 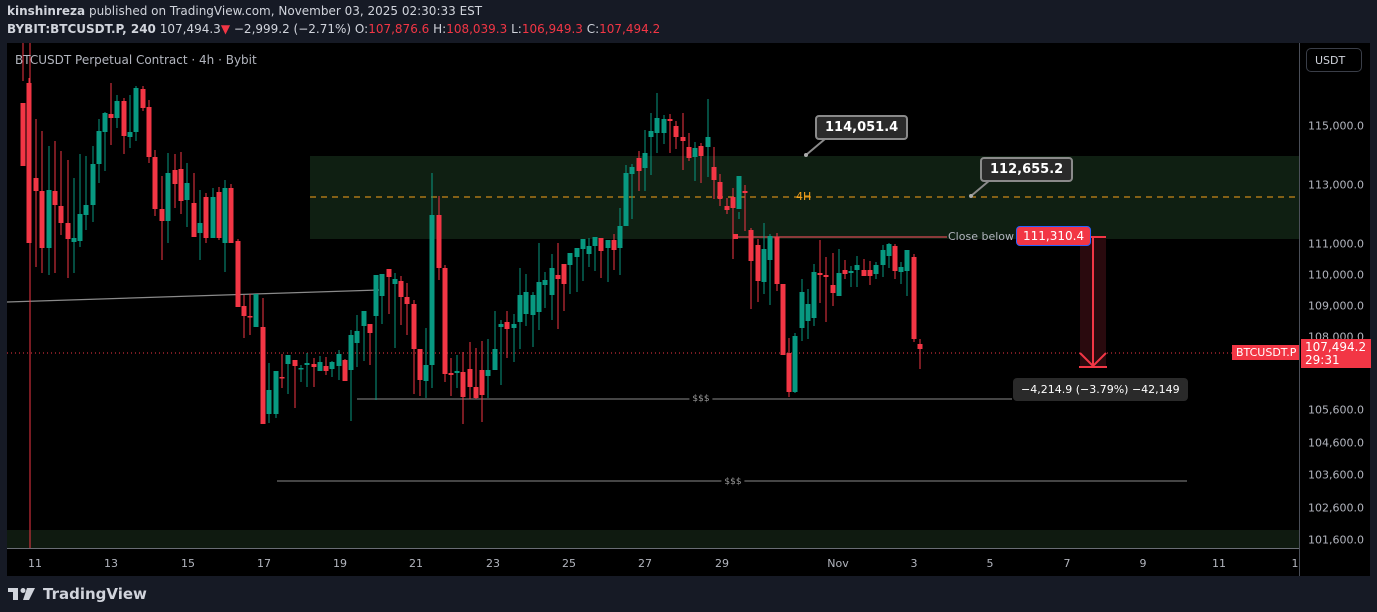 What do you see at coordinates (862, 127) in the screenshot?
I see `callout-114051: 114,051.4` at bounding box center [862, 127].